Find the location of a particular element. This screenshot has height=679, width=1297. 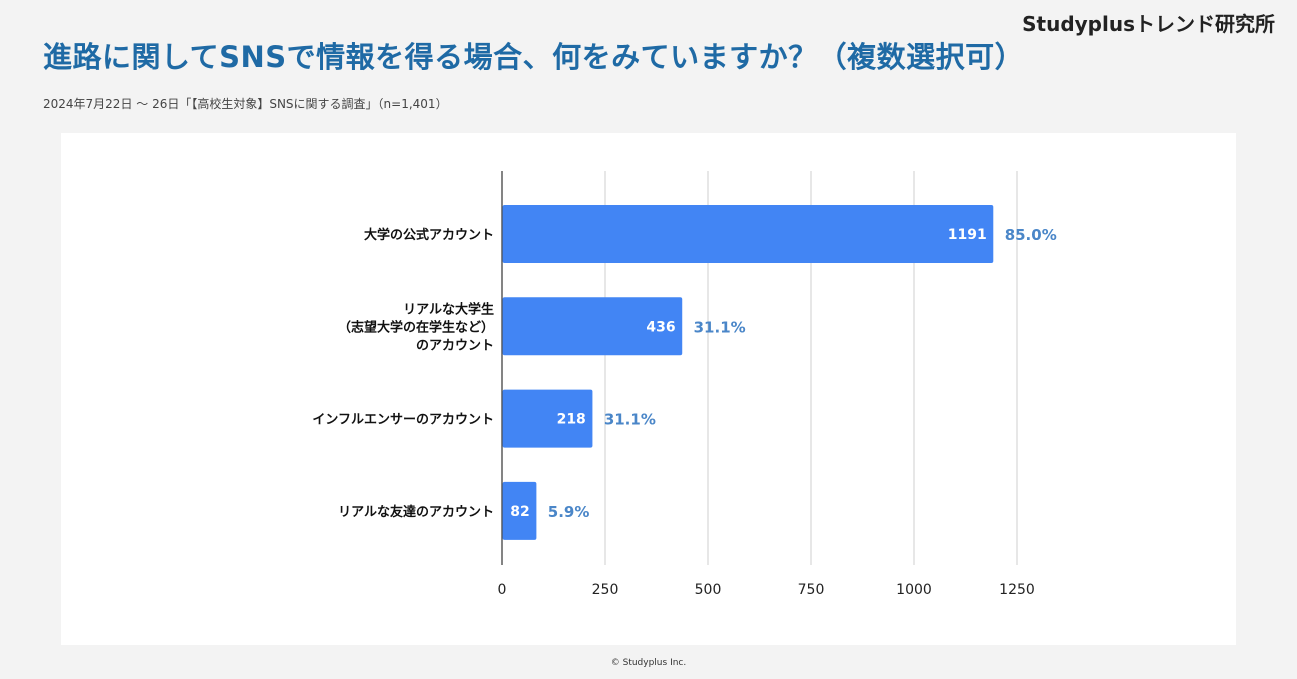

category-label-line: （志望大学の在学生など） is located at coordinates (416, 327).